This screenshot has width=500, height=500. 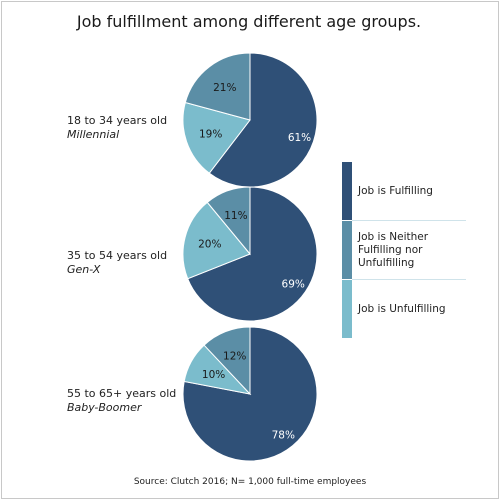 What do you see at coordinates (209, 245) in the screenshot?
I see `data-label-unfulfilling: 20%` at bounding box center [209, 245].